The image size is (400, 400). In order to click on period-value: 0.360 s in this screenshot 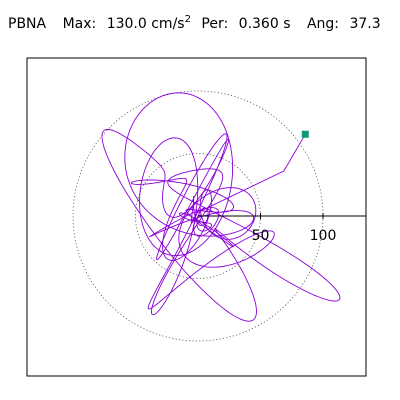, I will do `click(264, 24)`.